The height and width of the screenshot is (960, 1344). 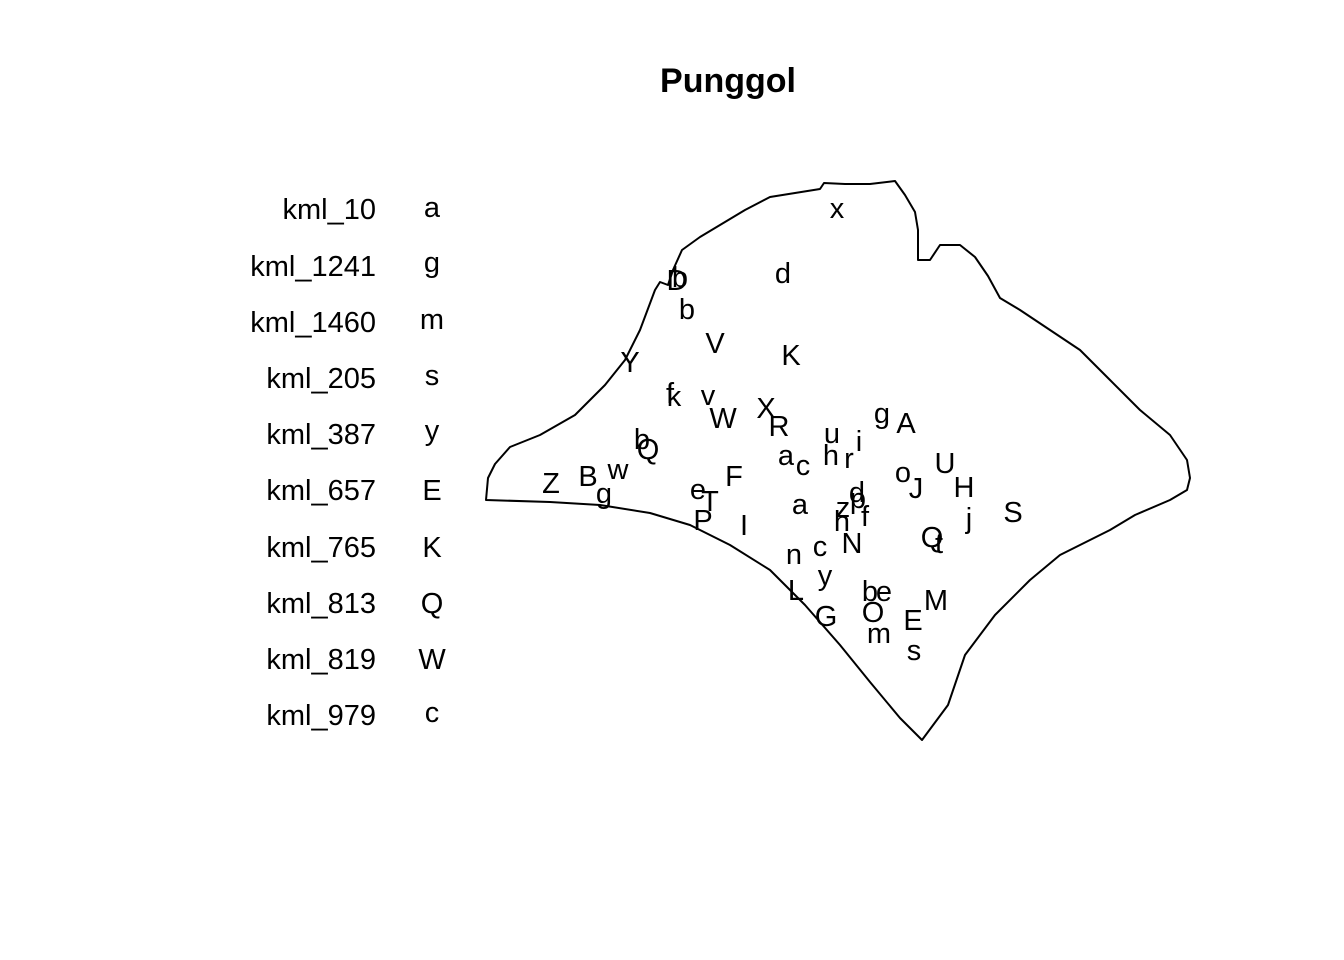 I want to click on point-label: v, so click(x=708, y=396).